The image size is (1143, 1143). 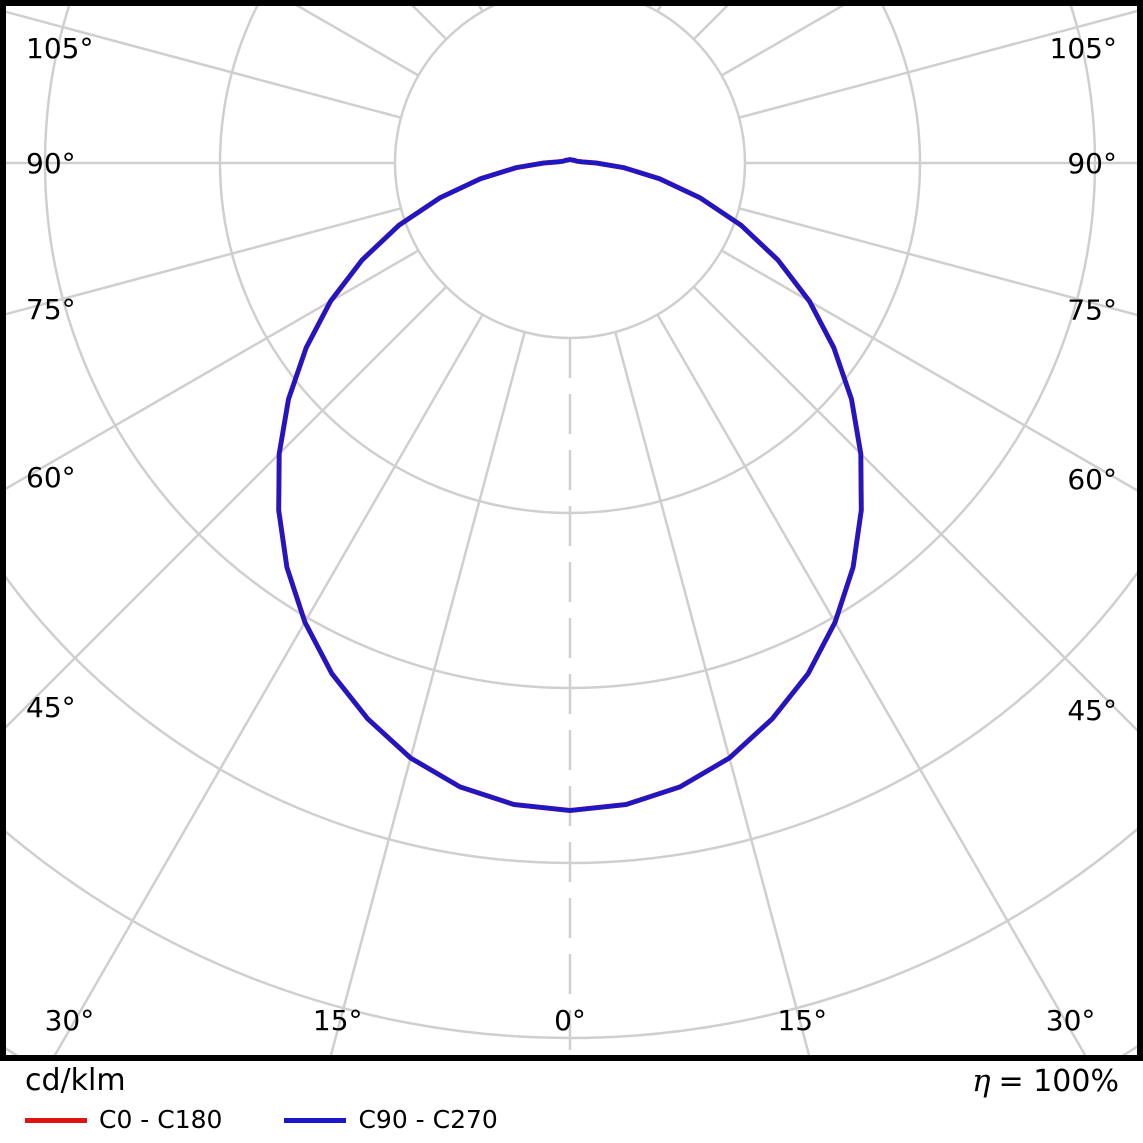 I want to click on legend: C0 - C180 C90 - C270, so click(x=292, y=1120).